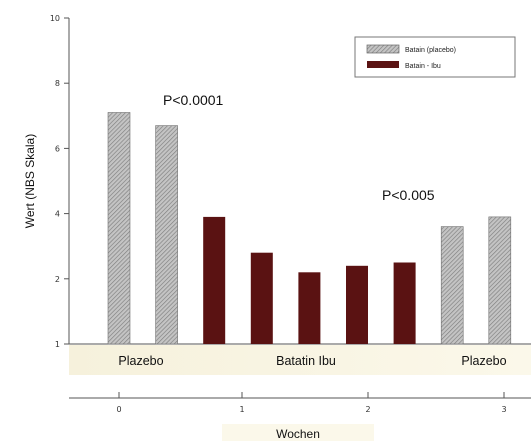 This screenshot has height=441, width=531. I want to click on y-tick-label: 1, so click(57, 344).